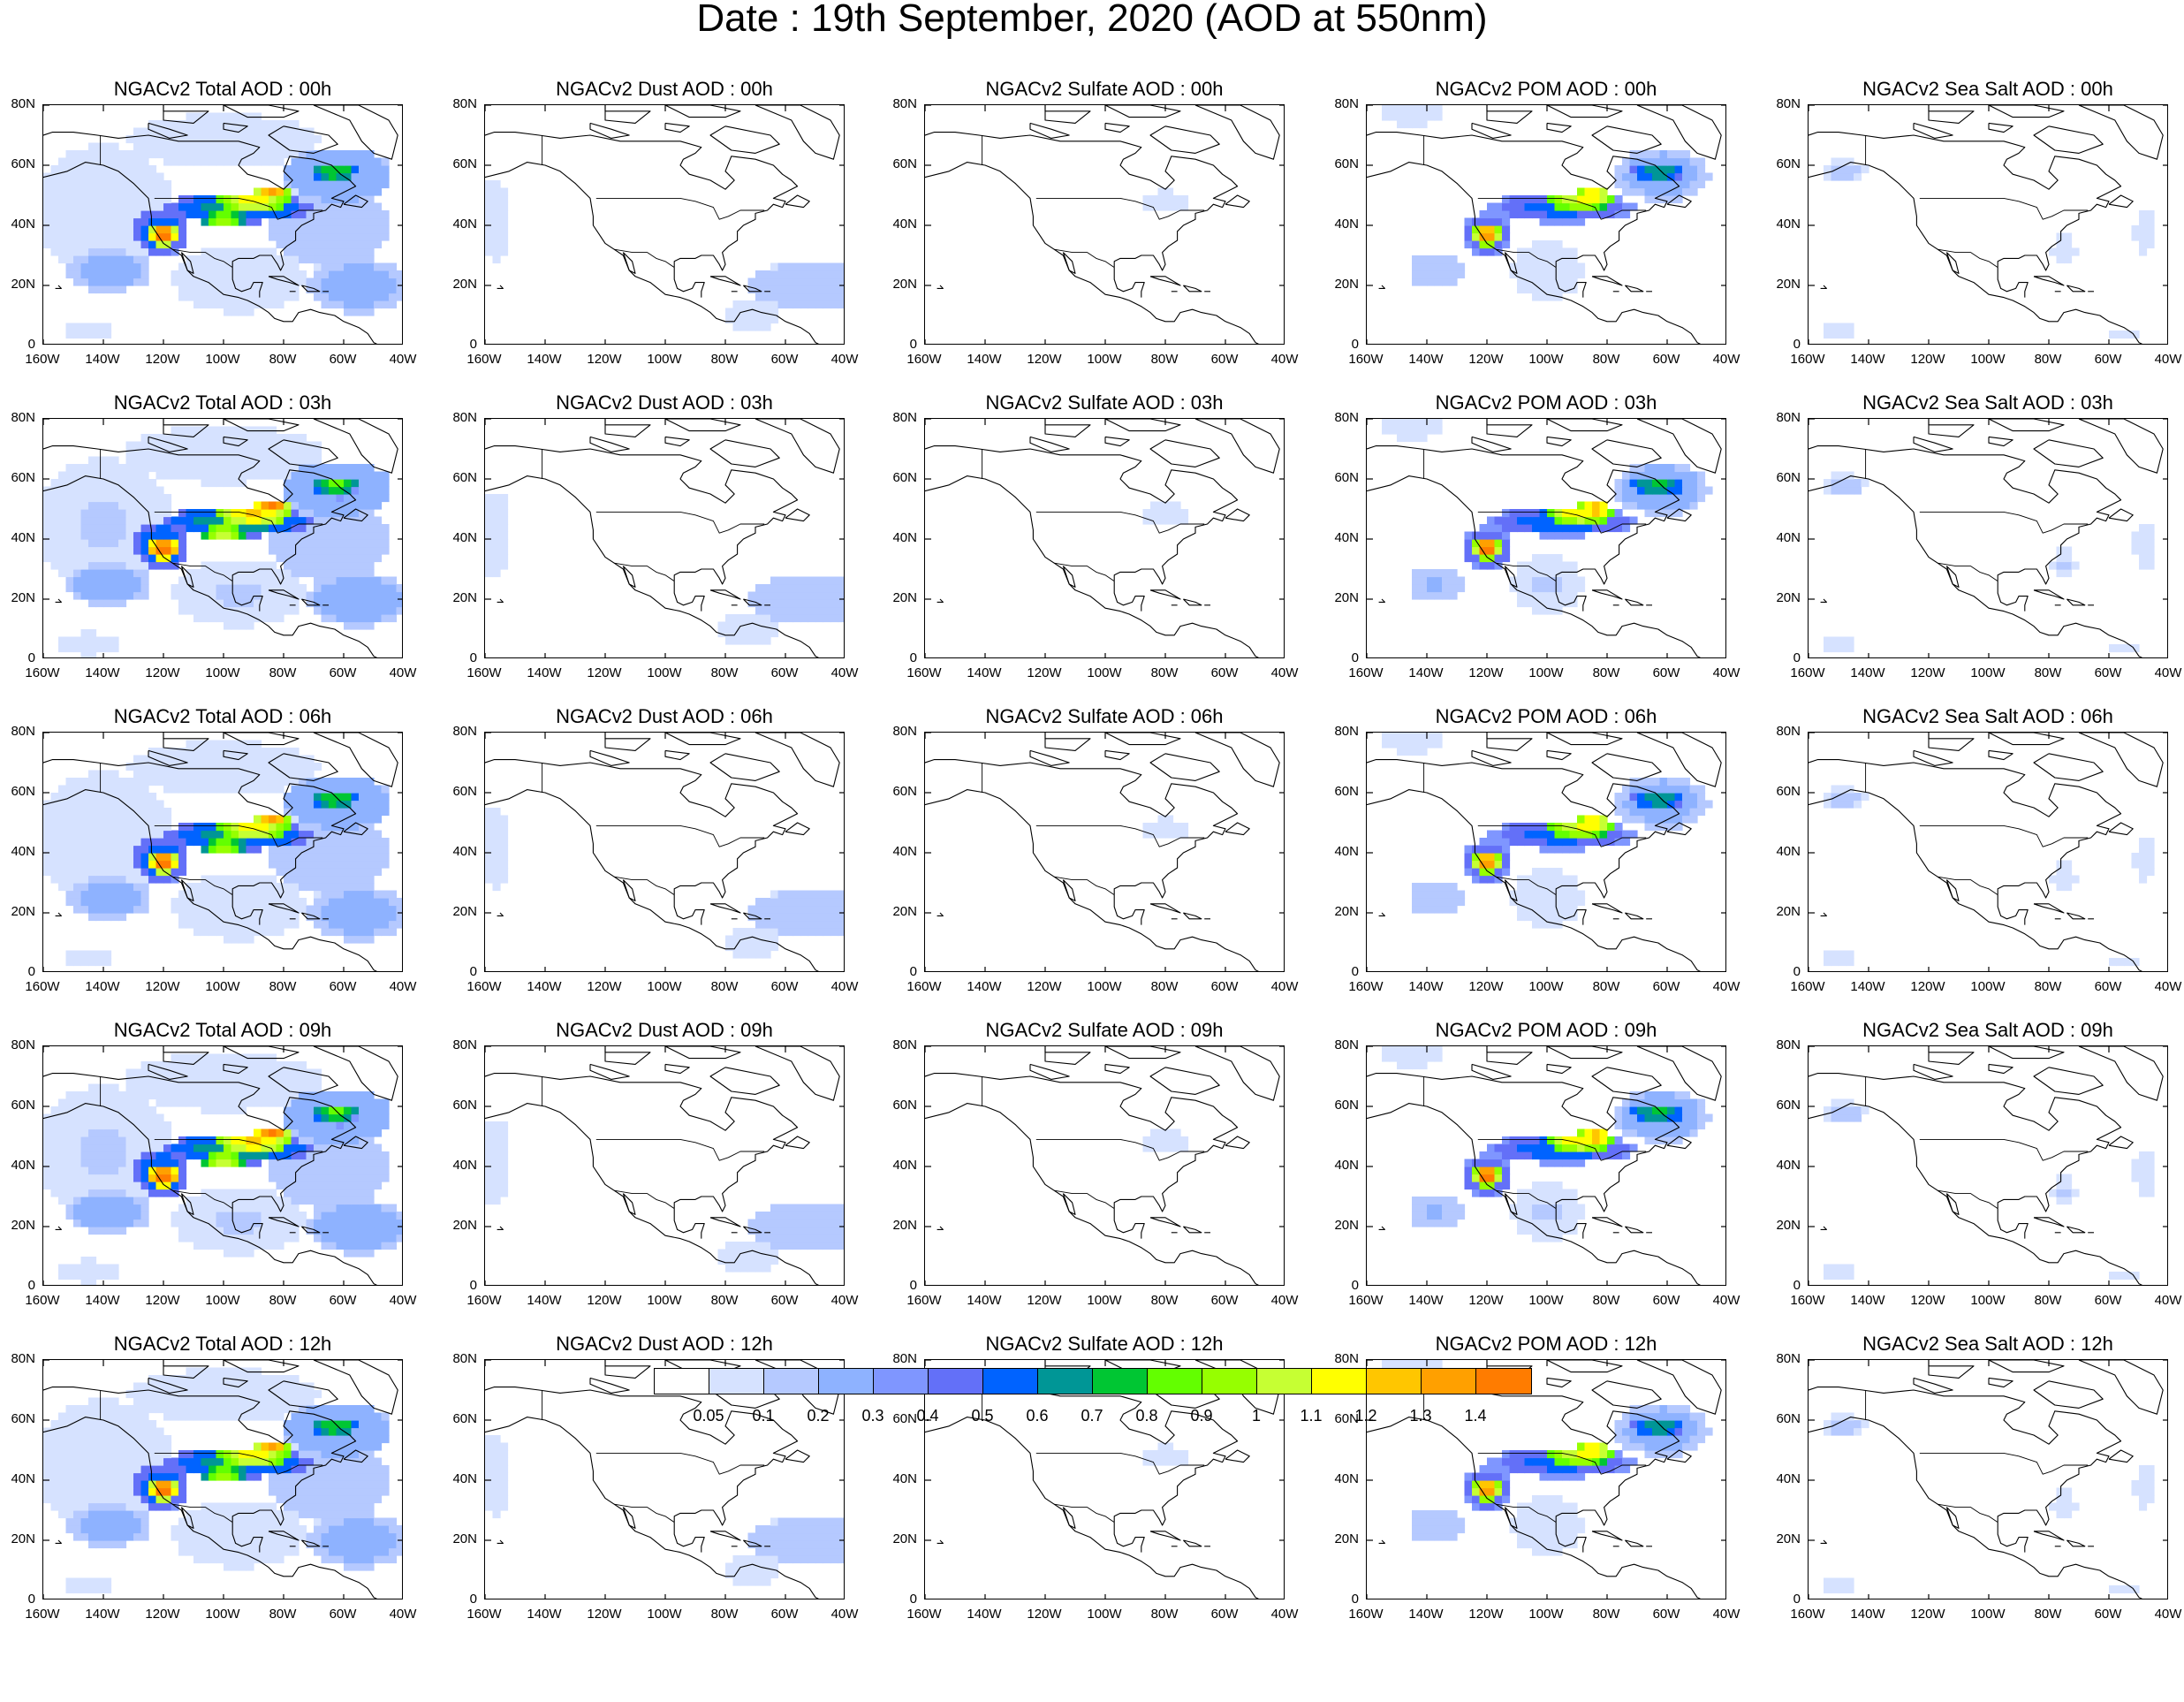 The image size is (2184, 1702). Describe the element at coordinates (1346, 103) in the screenshot. I see `lat-tick-label: 80N` at that location.